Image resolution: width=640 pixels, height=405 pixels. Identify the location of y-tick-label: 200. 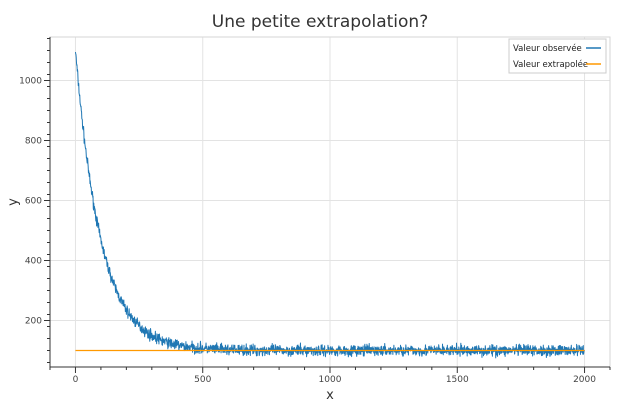
(33, 322).